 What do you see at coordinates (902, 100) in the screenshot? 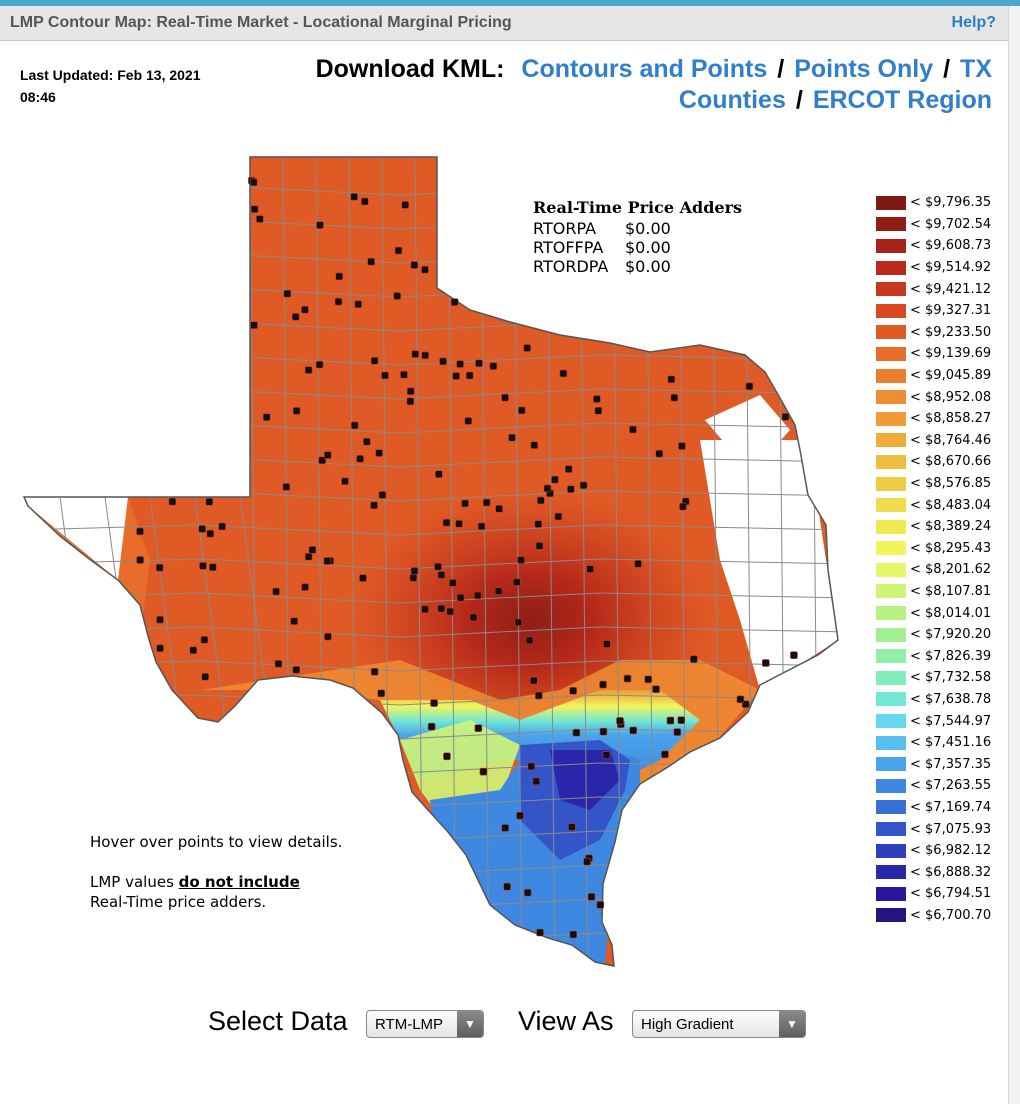
I see `kml-link-ercot-region: ERCOT Region` at bounding box center [902, 100].